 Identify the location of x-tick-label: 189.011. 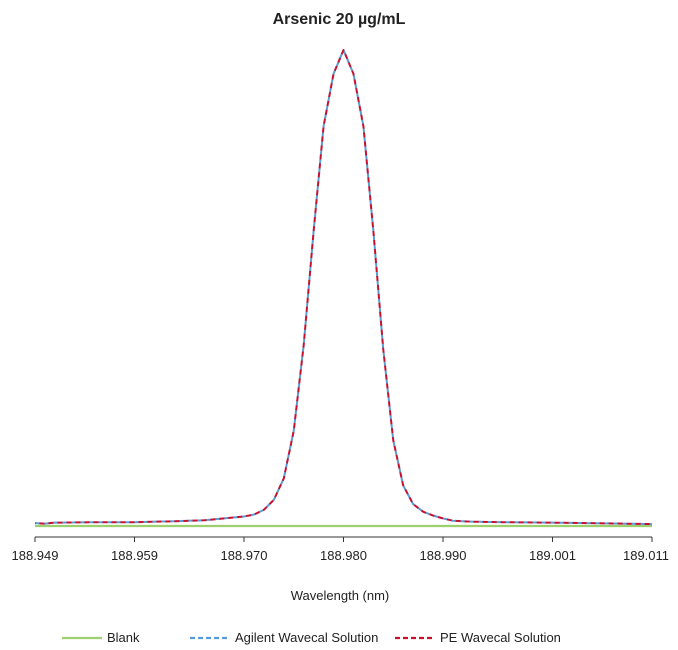
(646, 555).